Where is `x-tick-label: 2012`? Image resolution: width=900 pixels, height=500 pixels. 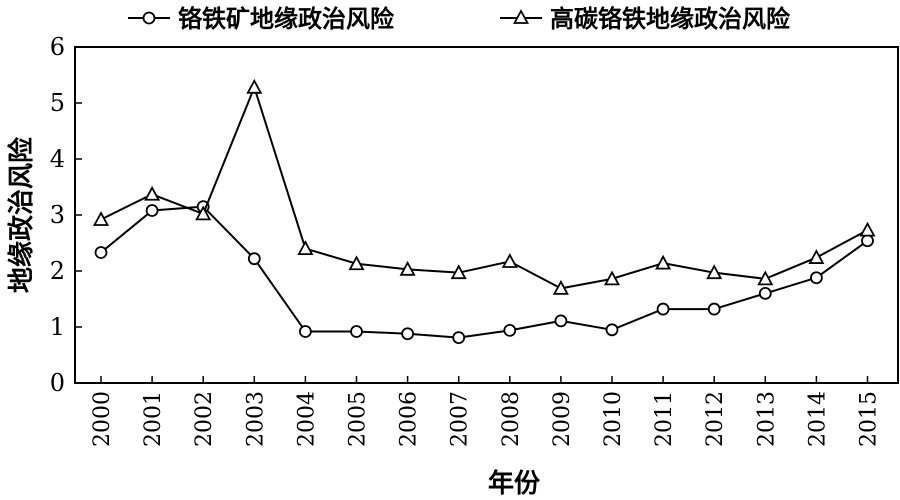 x-tick-label: 2012 is located at coordinates (715, 419).